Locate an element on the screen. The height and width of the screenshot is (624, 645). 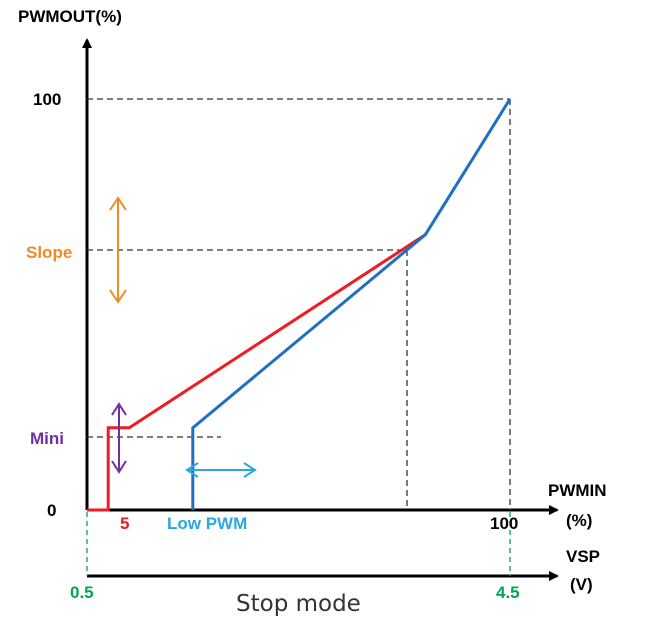
slope-adjust-arrow is located at coordinates (118, 250).